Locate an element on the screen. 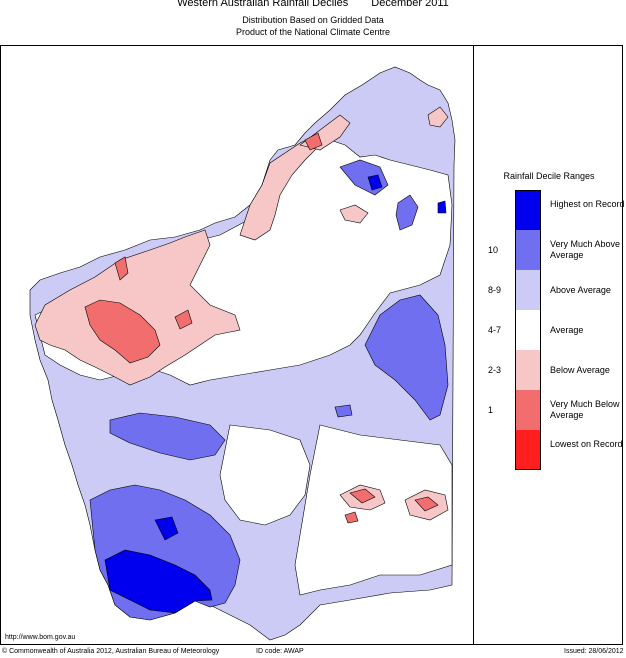  legend-range-2-3: 2-3 is located at coordinates (495, 370).